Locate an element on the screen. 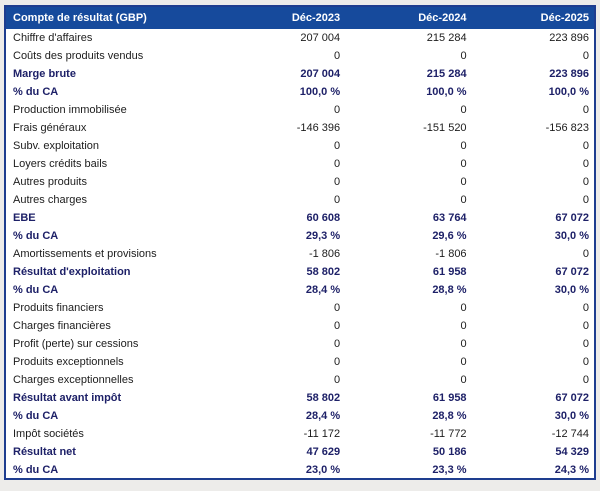 This screenshot has width=600, height=491. cell-value: 23,3 % is located at coordinates (449, 469).